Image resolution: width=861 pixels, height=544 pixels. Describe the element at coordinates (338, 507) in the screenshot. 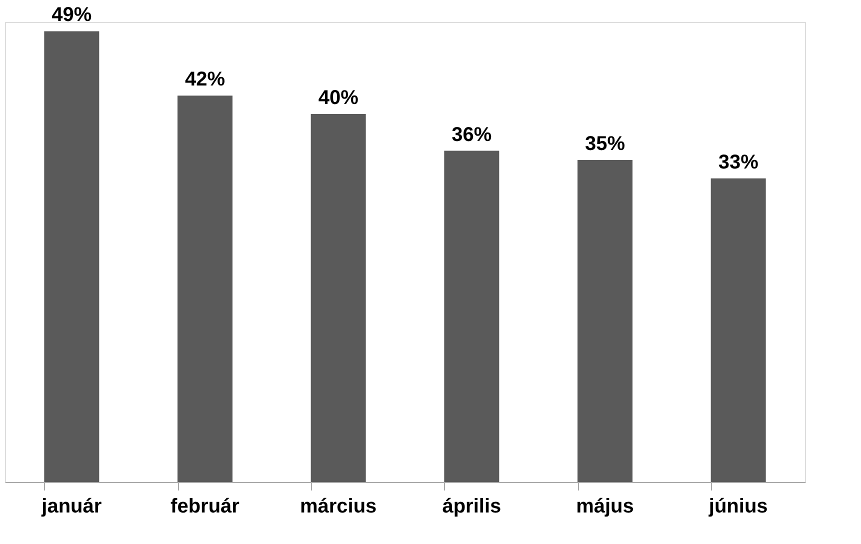

I see `x-tick-label: március` at that location.